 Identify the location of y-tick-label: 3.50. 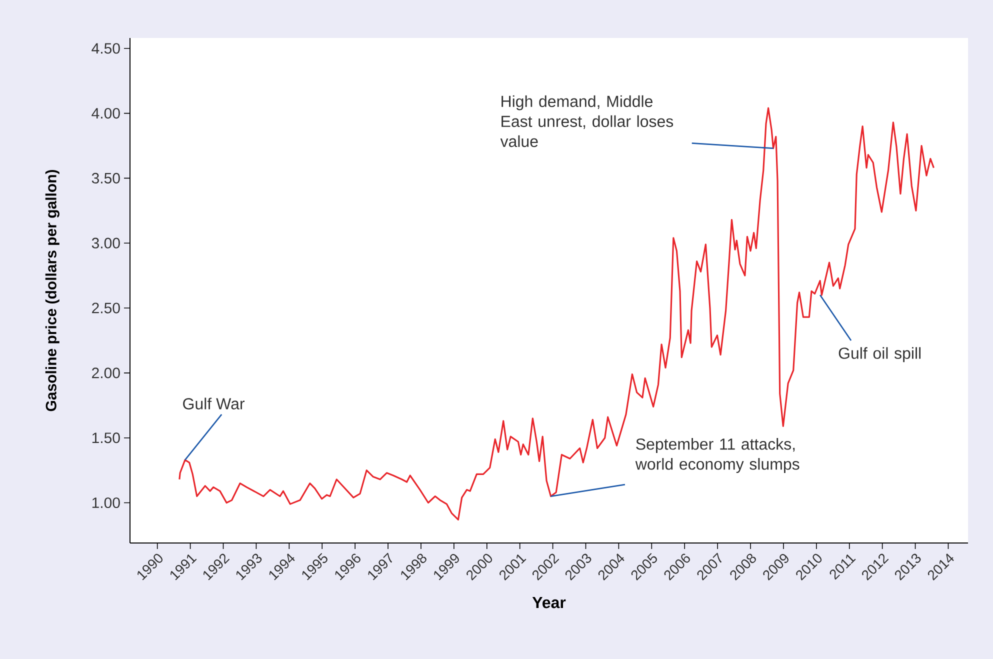
(106, 178).